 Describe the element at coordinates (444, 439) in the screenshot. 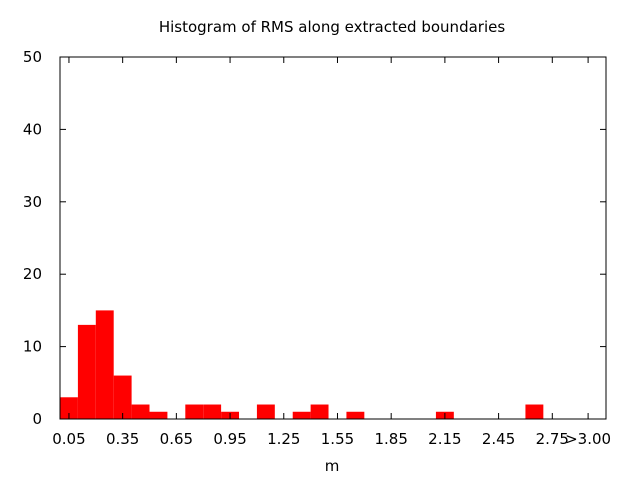

I see `x-tick-label: 2.15` at that location.